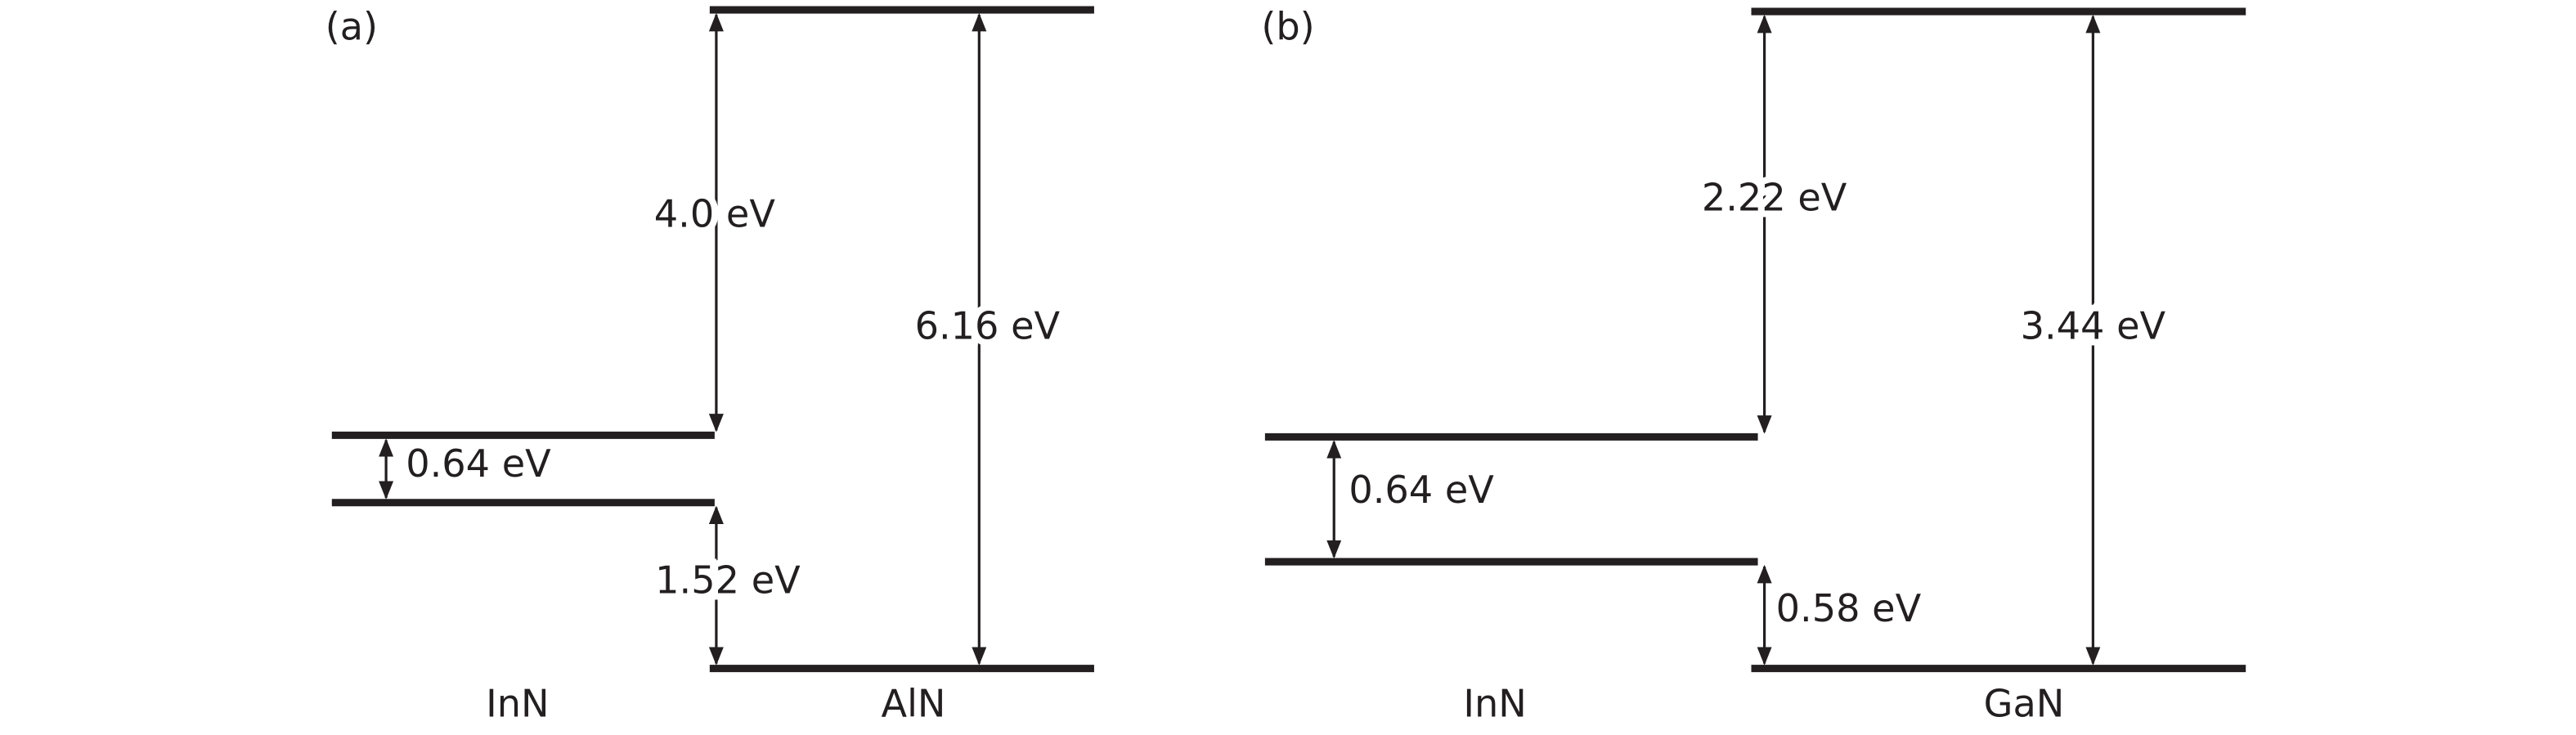  I want to click on offset-label: 0.58 eV, so click(1849, 608).